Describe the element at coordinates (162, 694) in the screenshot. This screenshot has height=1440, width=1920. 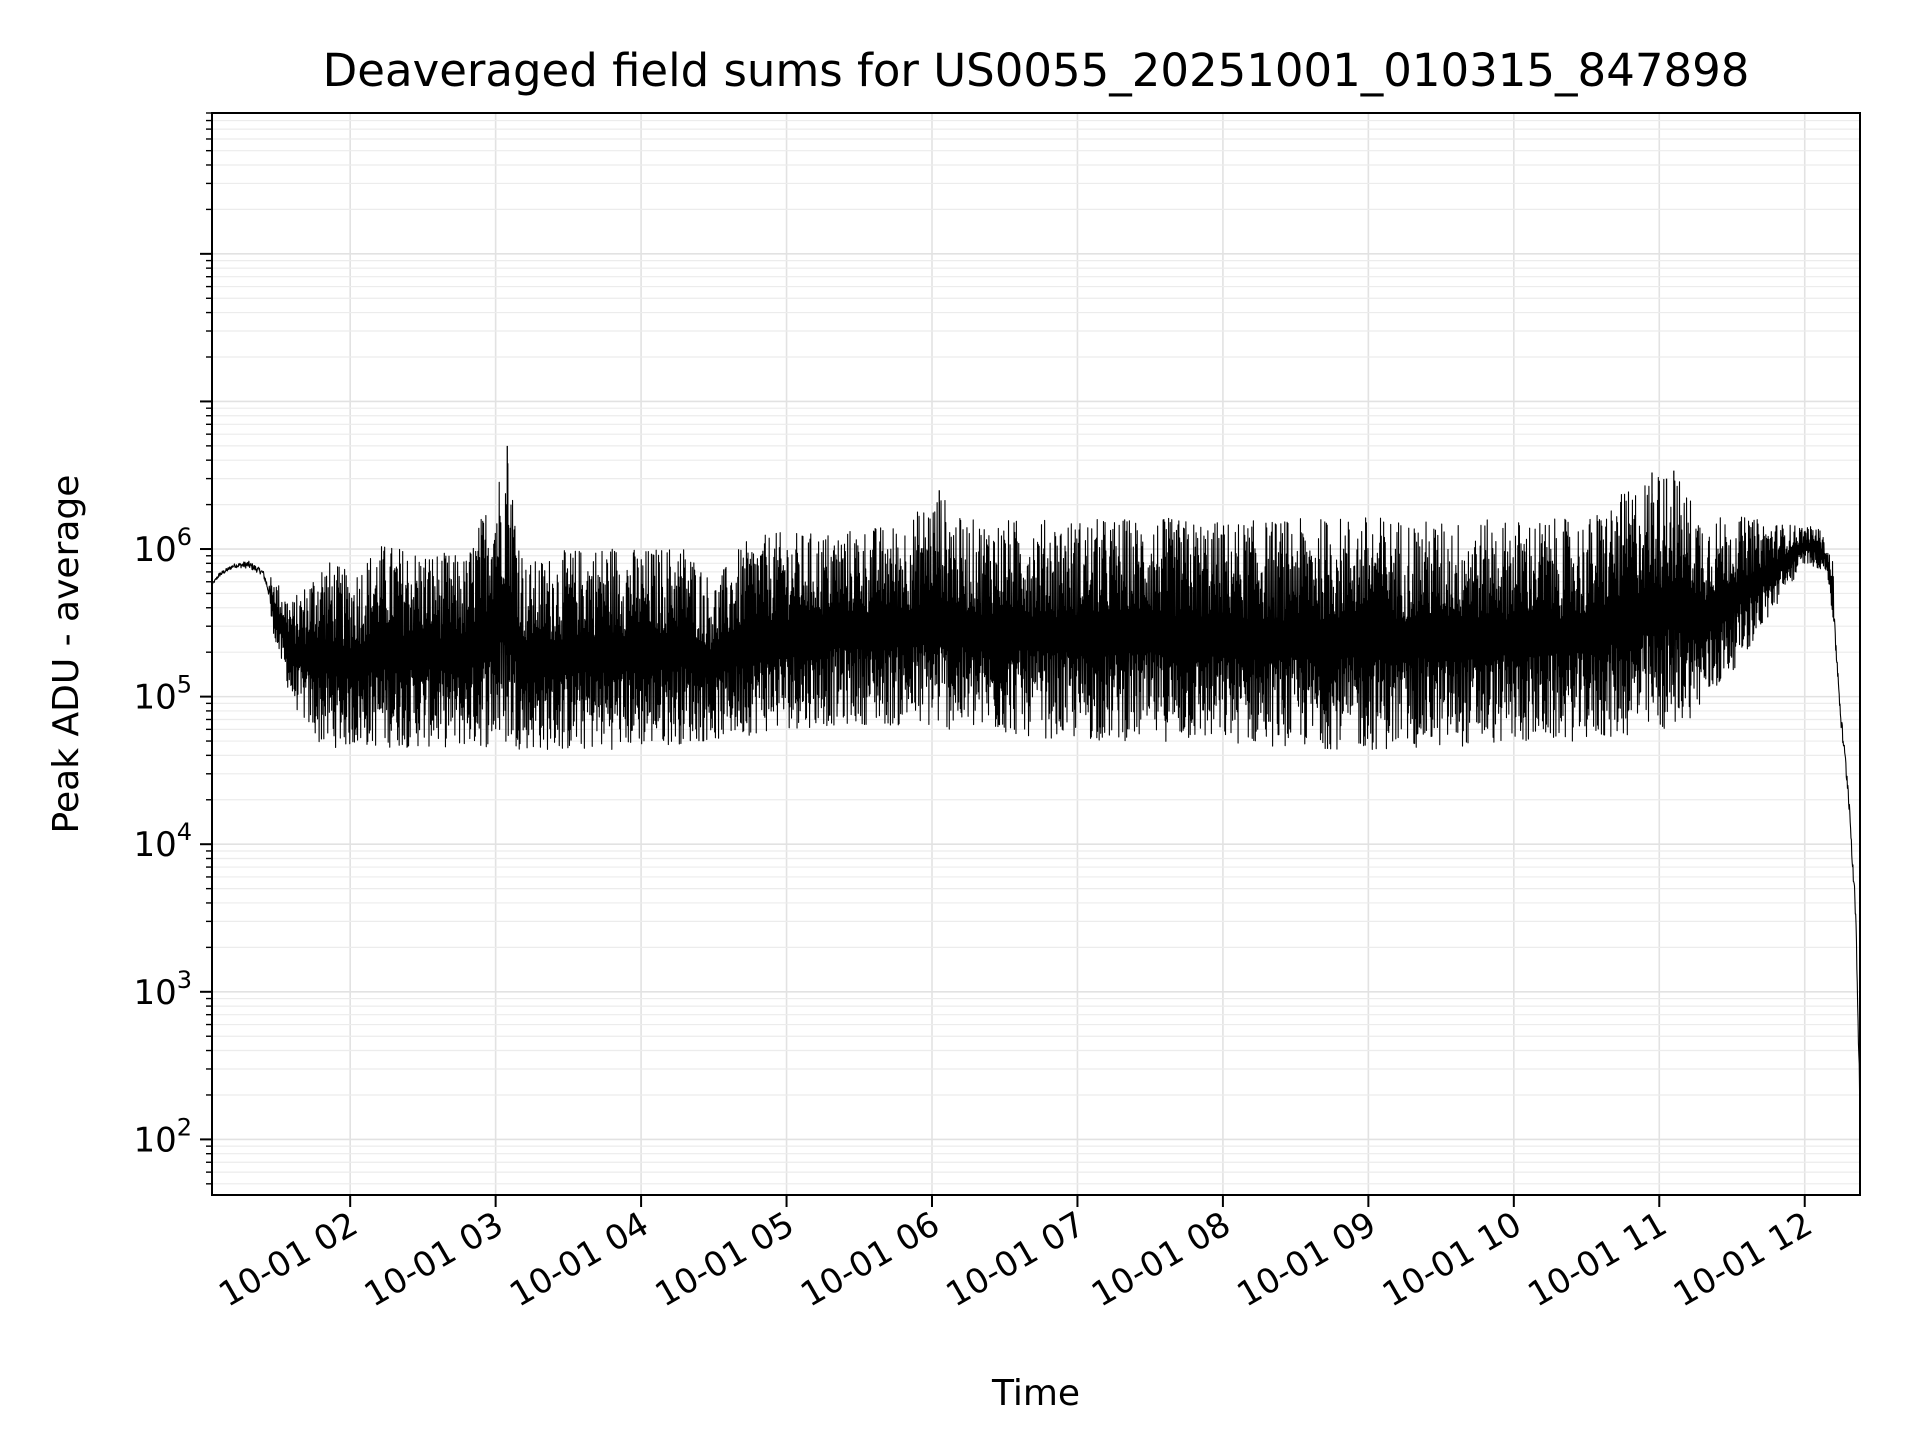
I see `y-tick-label: 10⁵` at that location.